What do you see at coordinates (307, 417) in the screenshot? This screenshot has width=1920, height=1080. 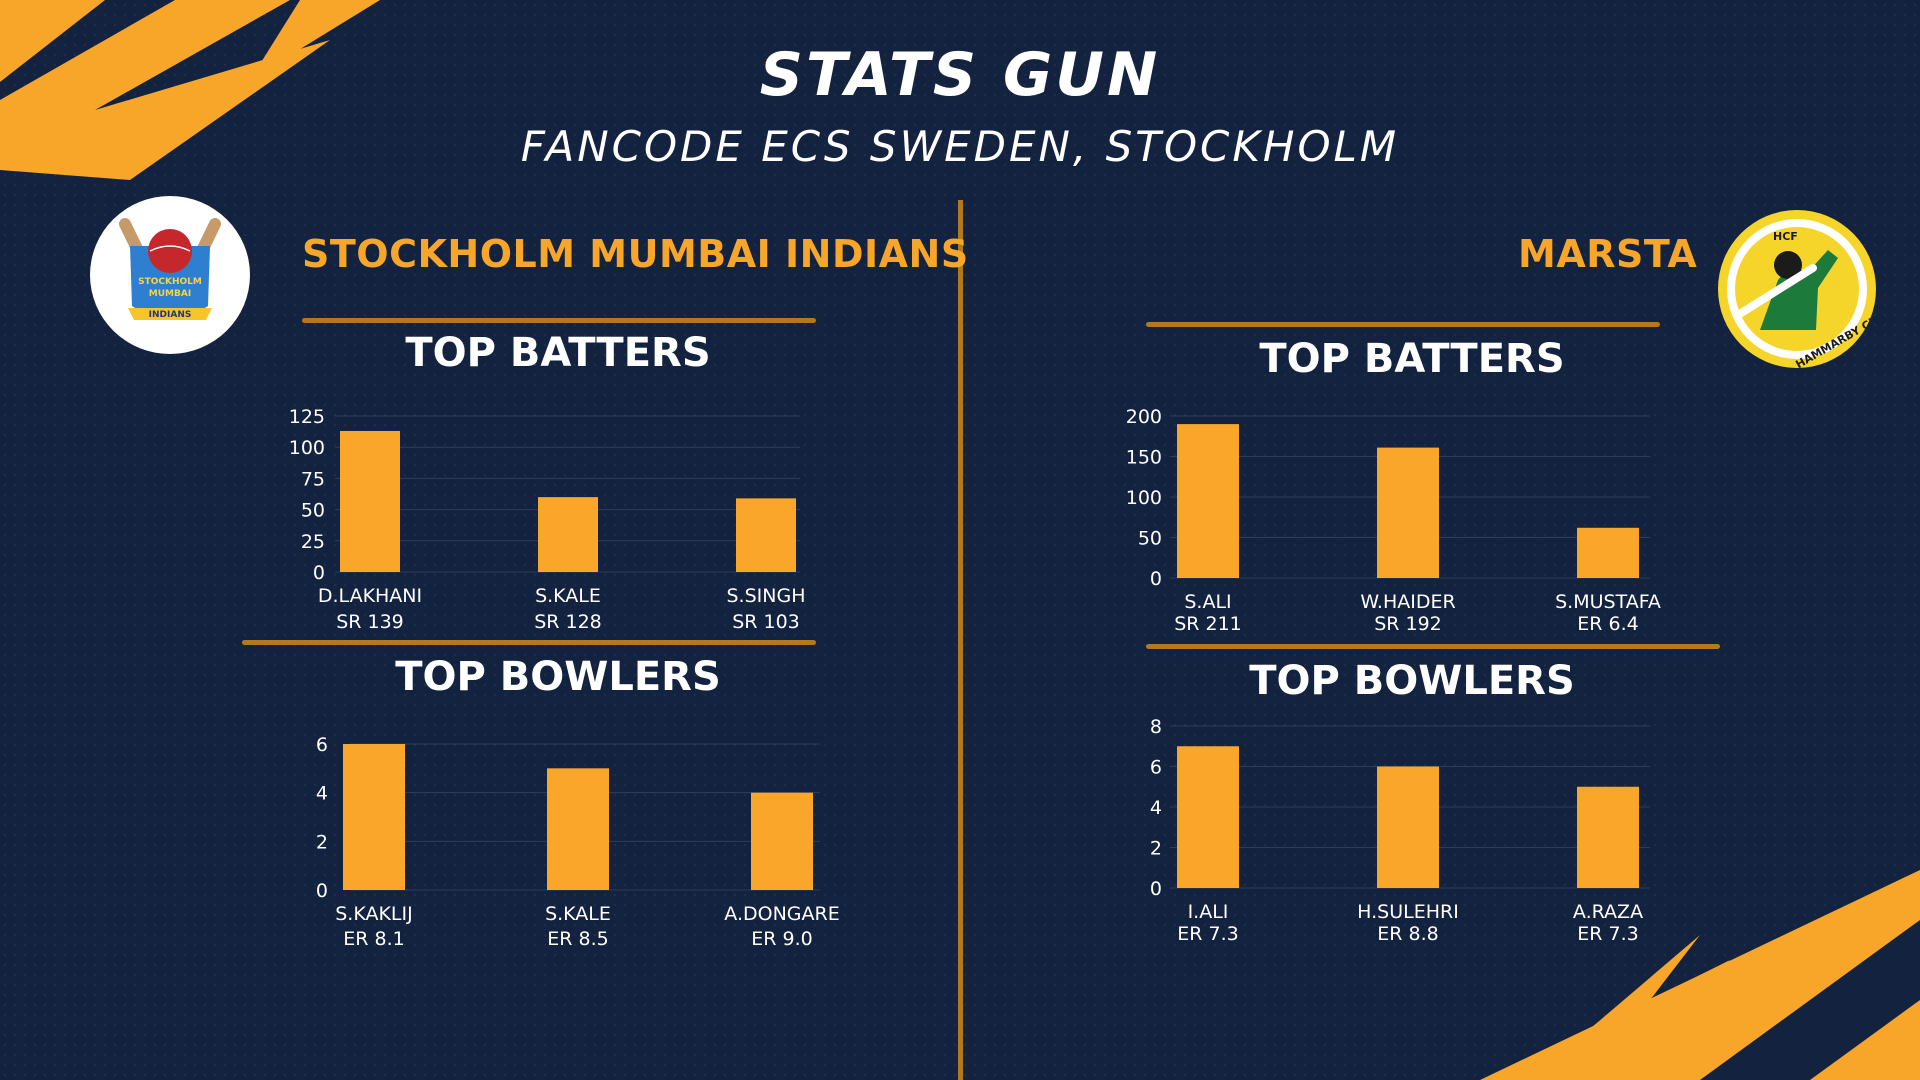 I see `left-batters-y-tick-label: 125` at bounding box center [307, 417].